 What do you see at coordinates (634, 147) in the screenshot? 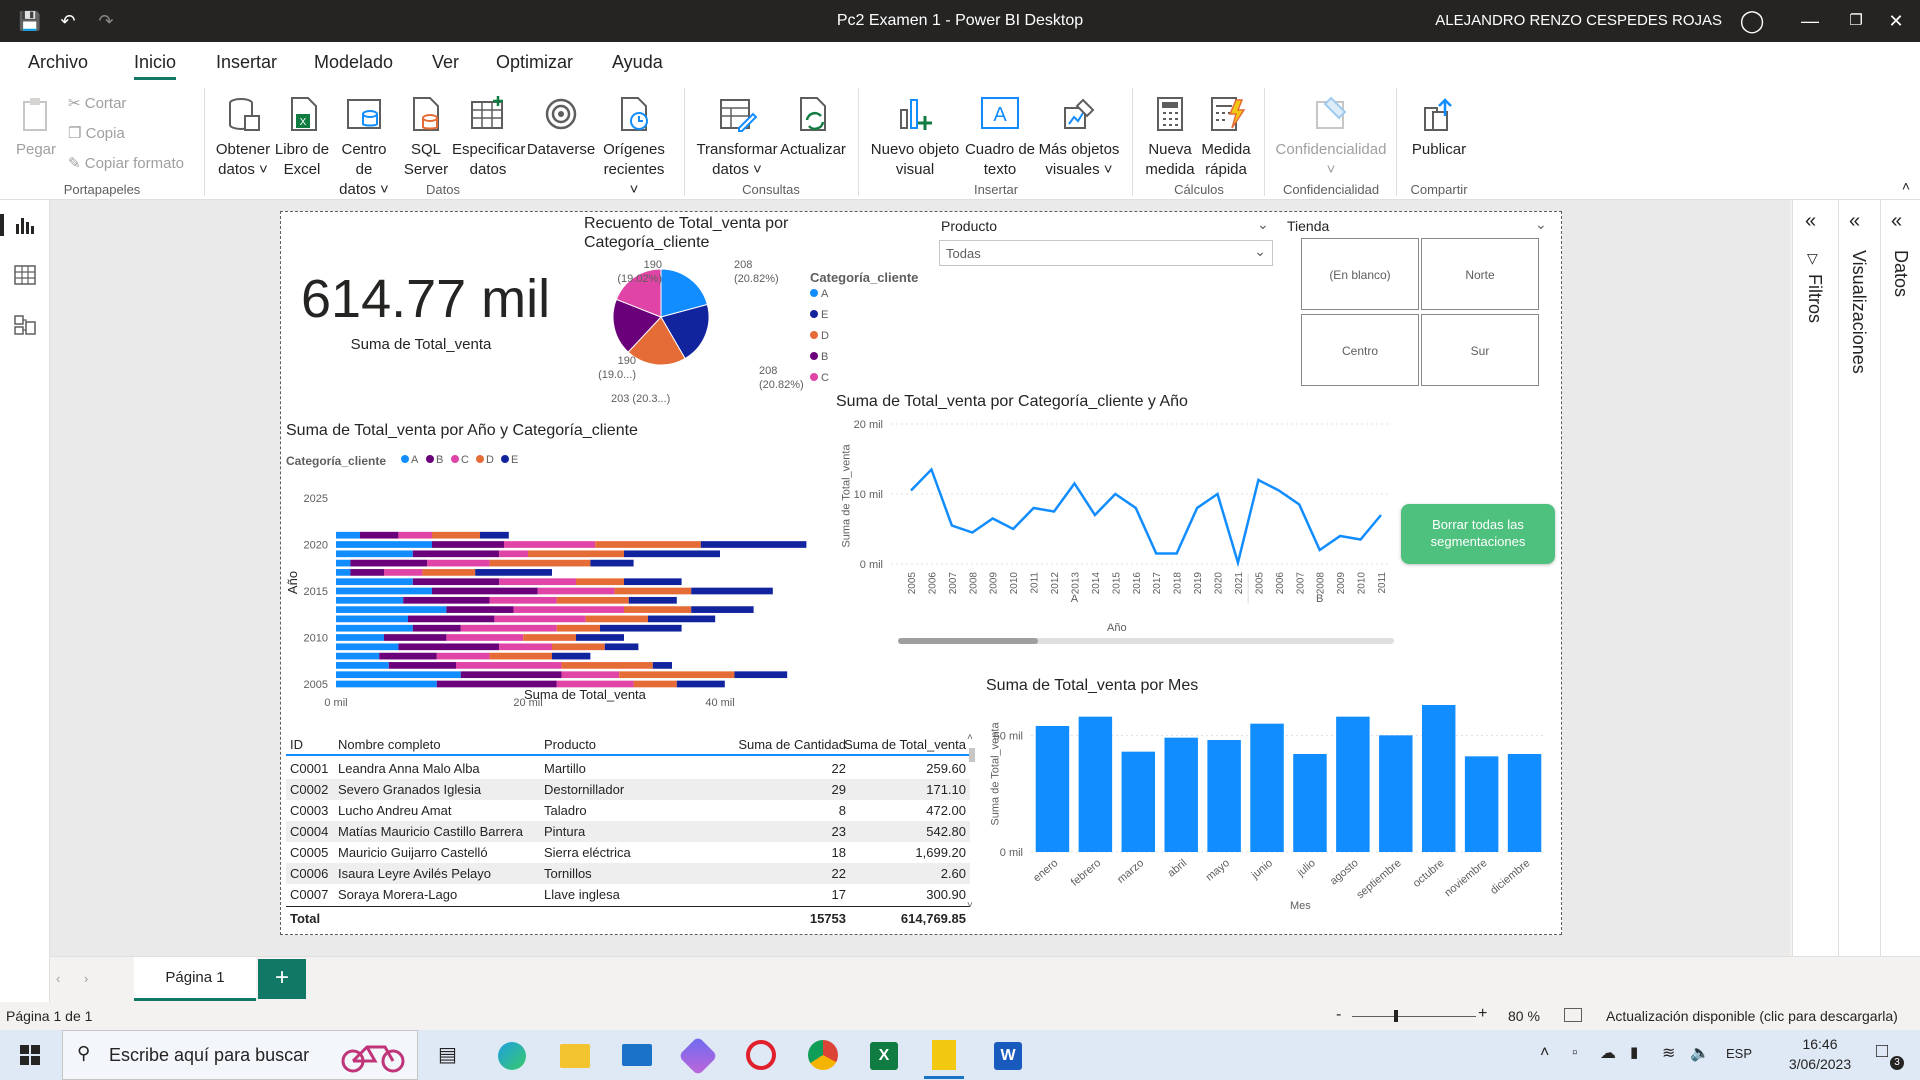
I see `recent-sources-button: Orígenes recientes ˅` at bounding box center [634, 147].